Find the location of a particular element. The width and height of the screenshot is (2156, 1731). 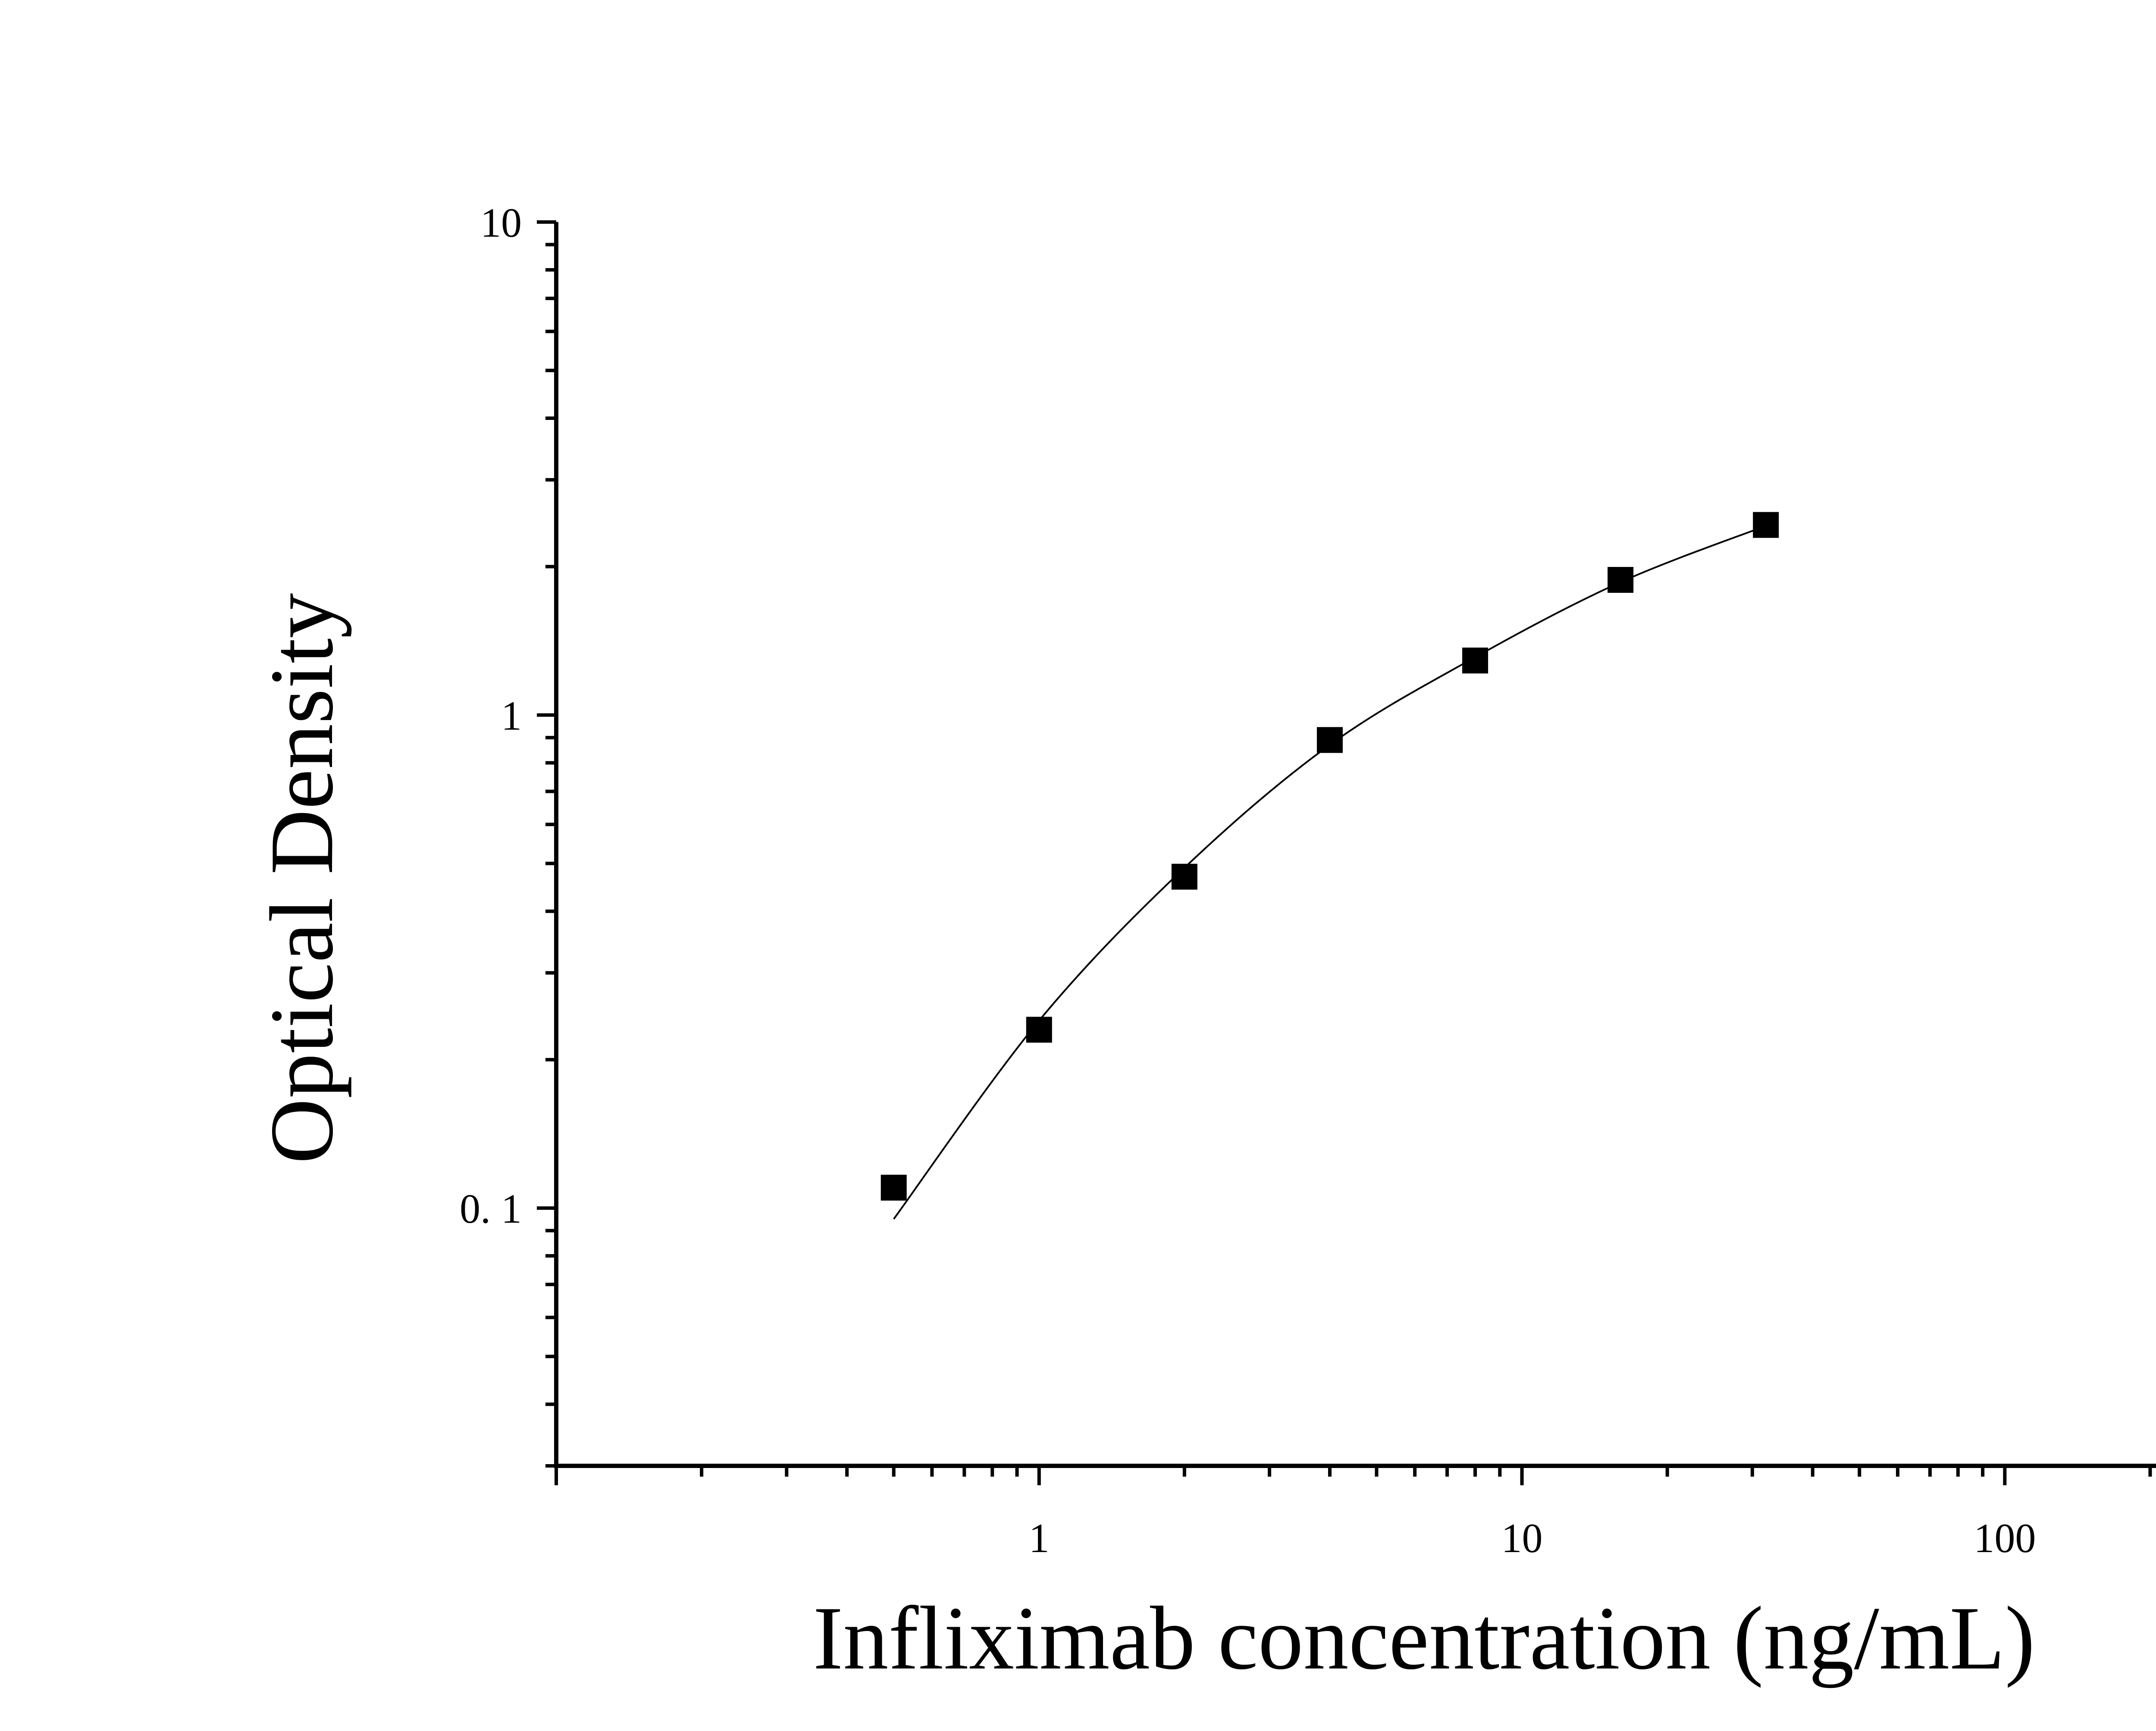

x-ticks: 1 10 100 is located at coordinates (1353, 1513).